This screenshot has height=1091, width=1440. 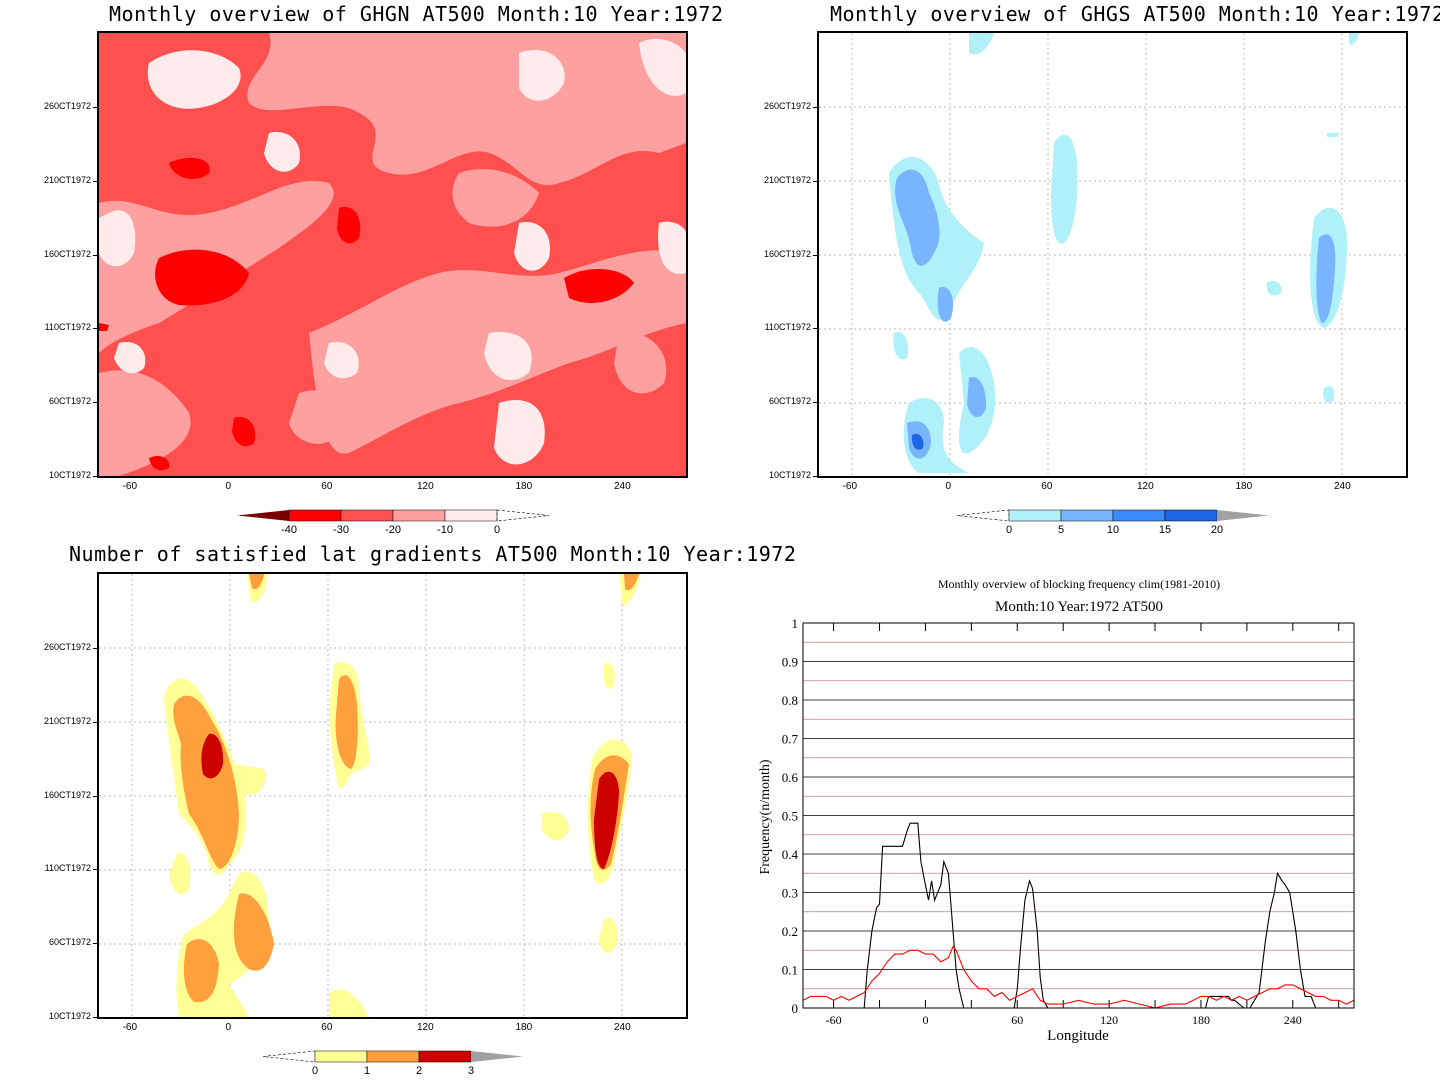 What do you see at coordinates (67, 179) in the screenshot?
I see `ghgn-ytick: 210CT1972` at bounding box center [67, 179].